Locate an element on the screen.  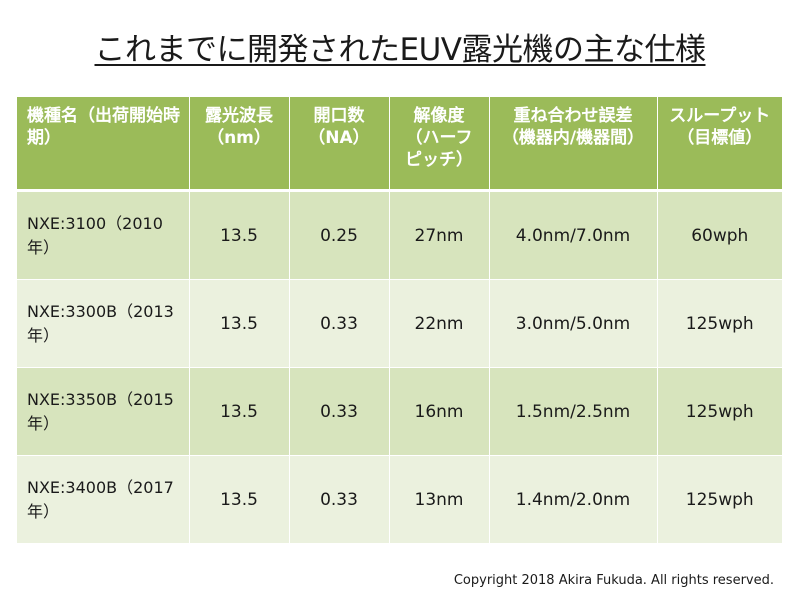
slide-title: これまでに開発されたEUV露光機の主な仕様 is located at coordinates (400, 50).